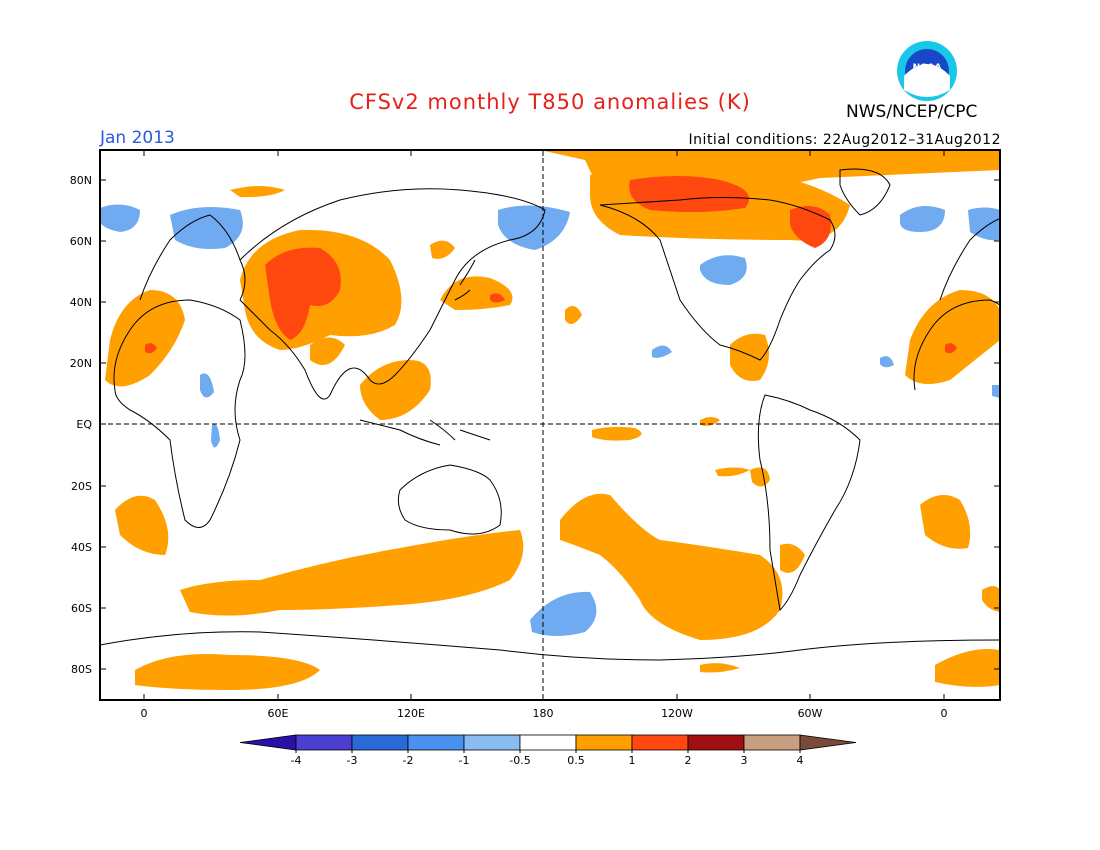 Image resolution: width=1100 pixels, height=850 pixels. Describe the element at coordinates (927, 68) in the screenshot. I see `logo-text: NOAA` at that location.